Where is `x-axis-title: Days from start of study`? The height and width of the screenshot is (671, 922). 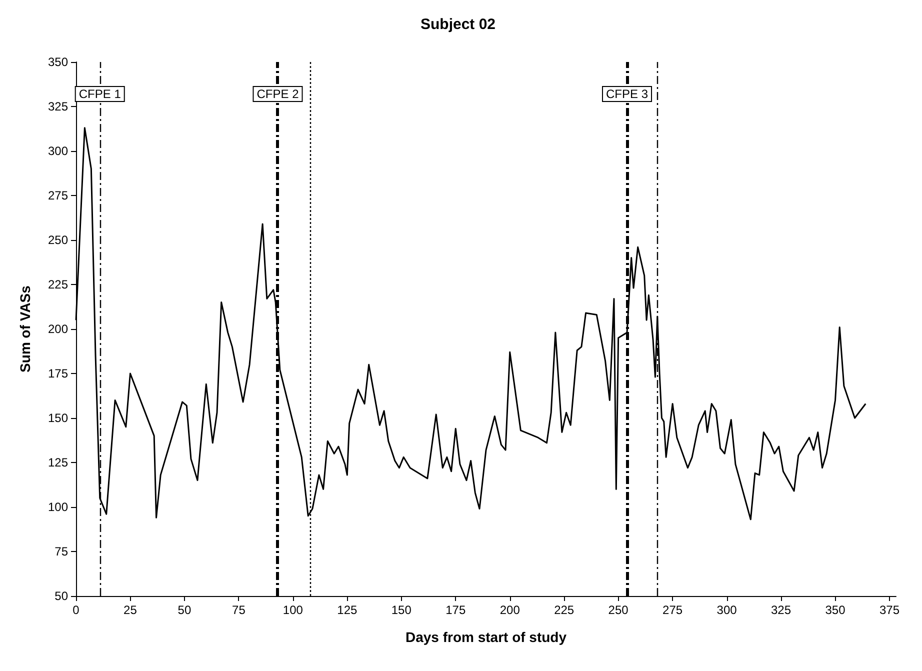 x-axis-title: Days from start of study is located at coordinates (486, 637).